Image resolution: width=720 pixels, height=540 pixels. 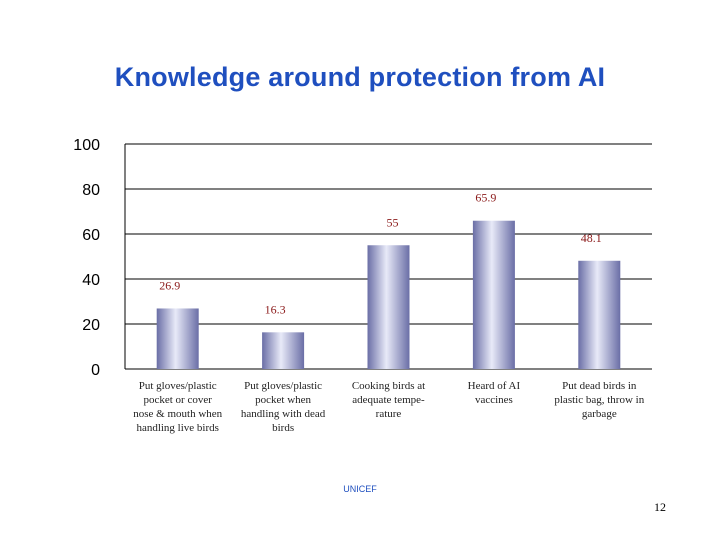 I want to click on y-tick-40: 40, so click(x=91, y=280).